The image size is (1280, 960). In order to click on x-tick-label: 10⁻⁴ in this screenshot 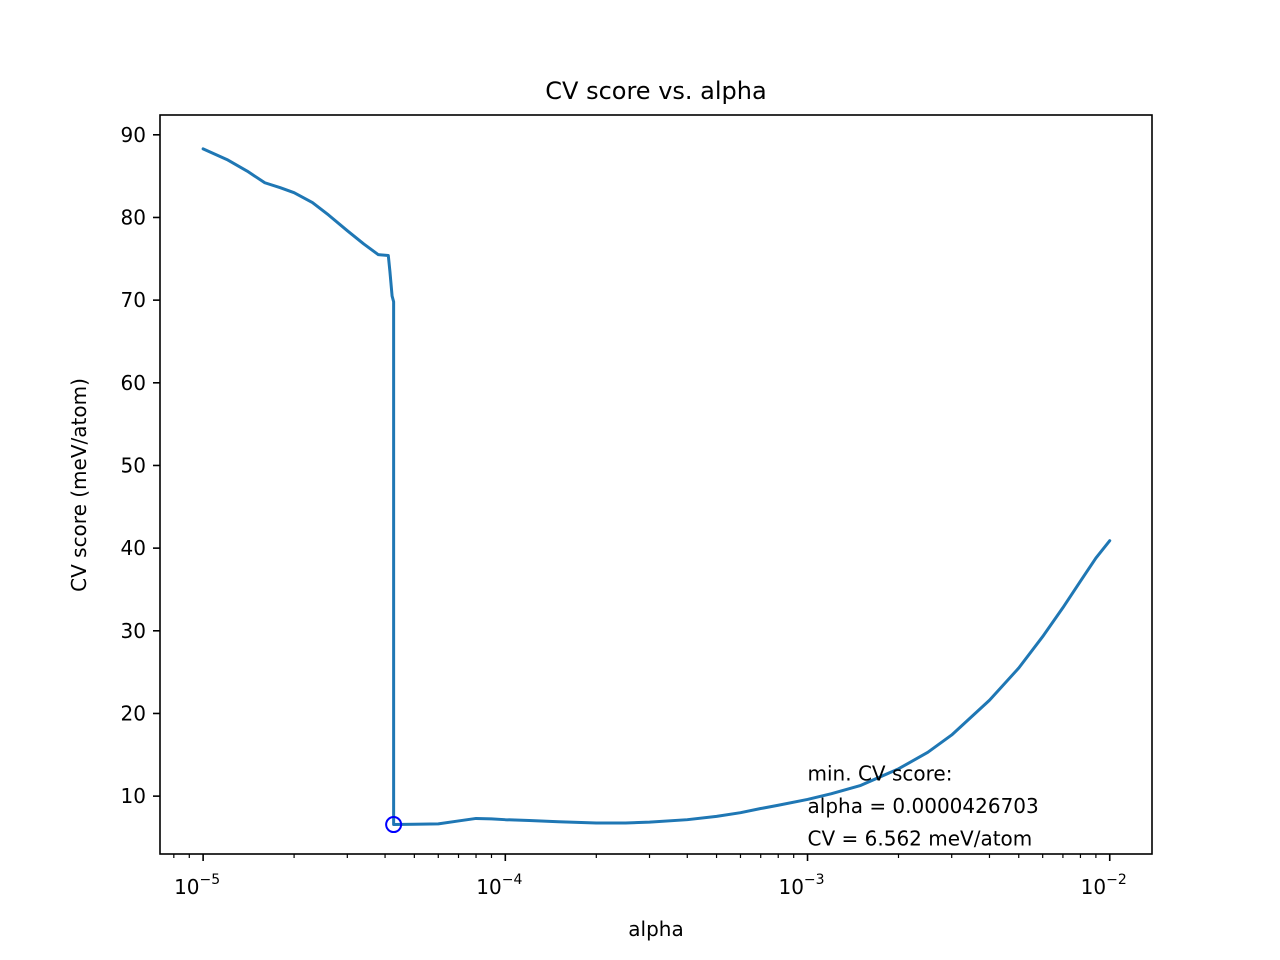, I will do `click(499, 885)`.